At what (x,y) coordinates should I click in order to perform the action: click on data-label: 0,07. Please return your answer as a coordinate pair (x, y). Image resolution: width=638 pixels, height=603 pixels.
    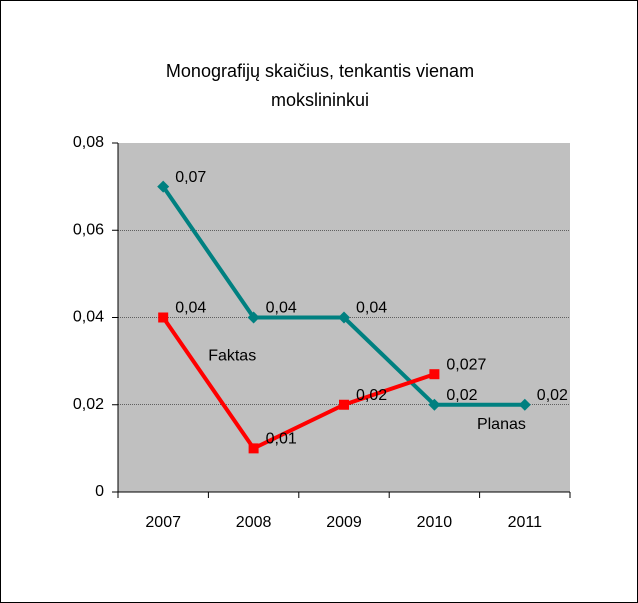
    Looking at the image, I should click on (190, 177).